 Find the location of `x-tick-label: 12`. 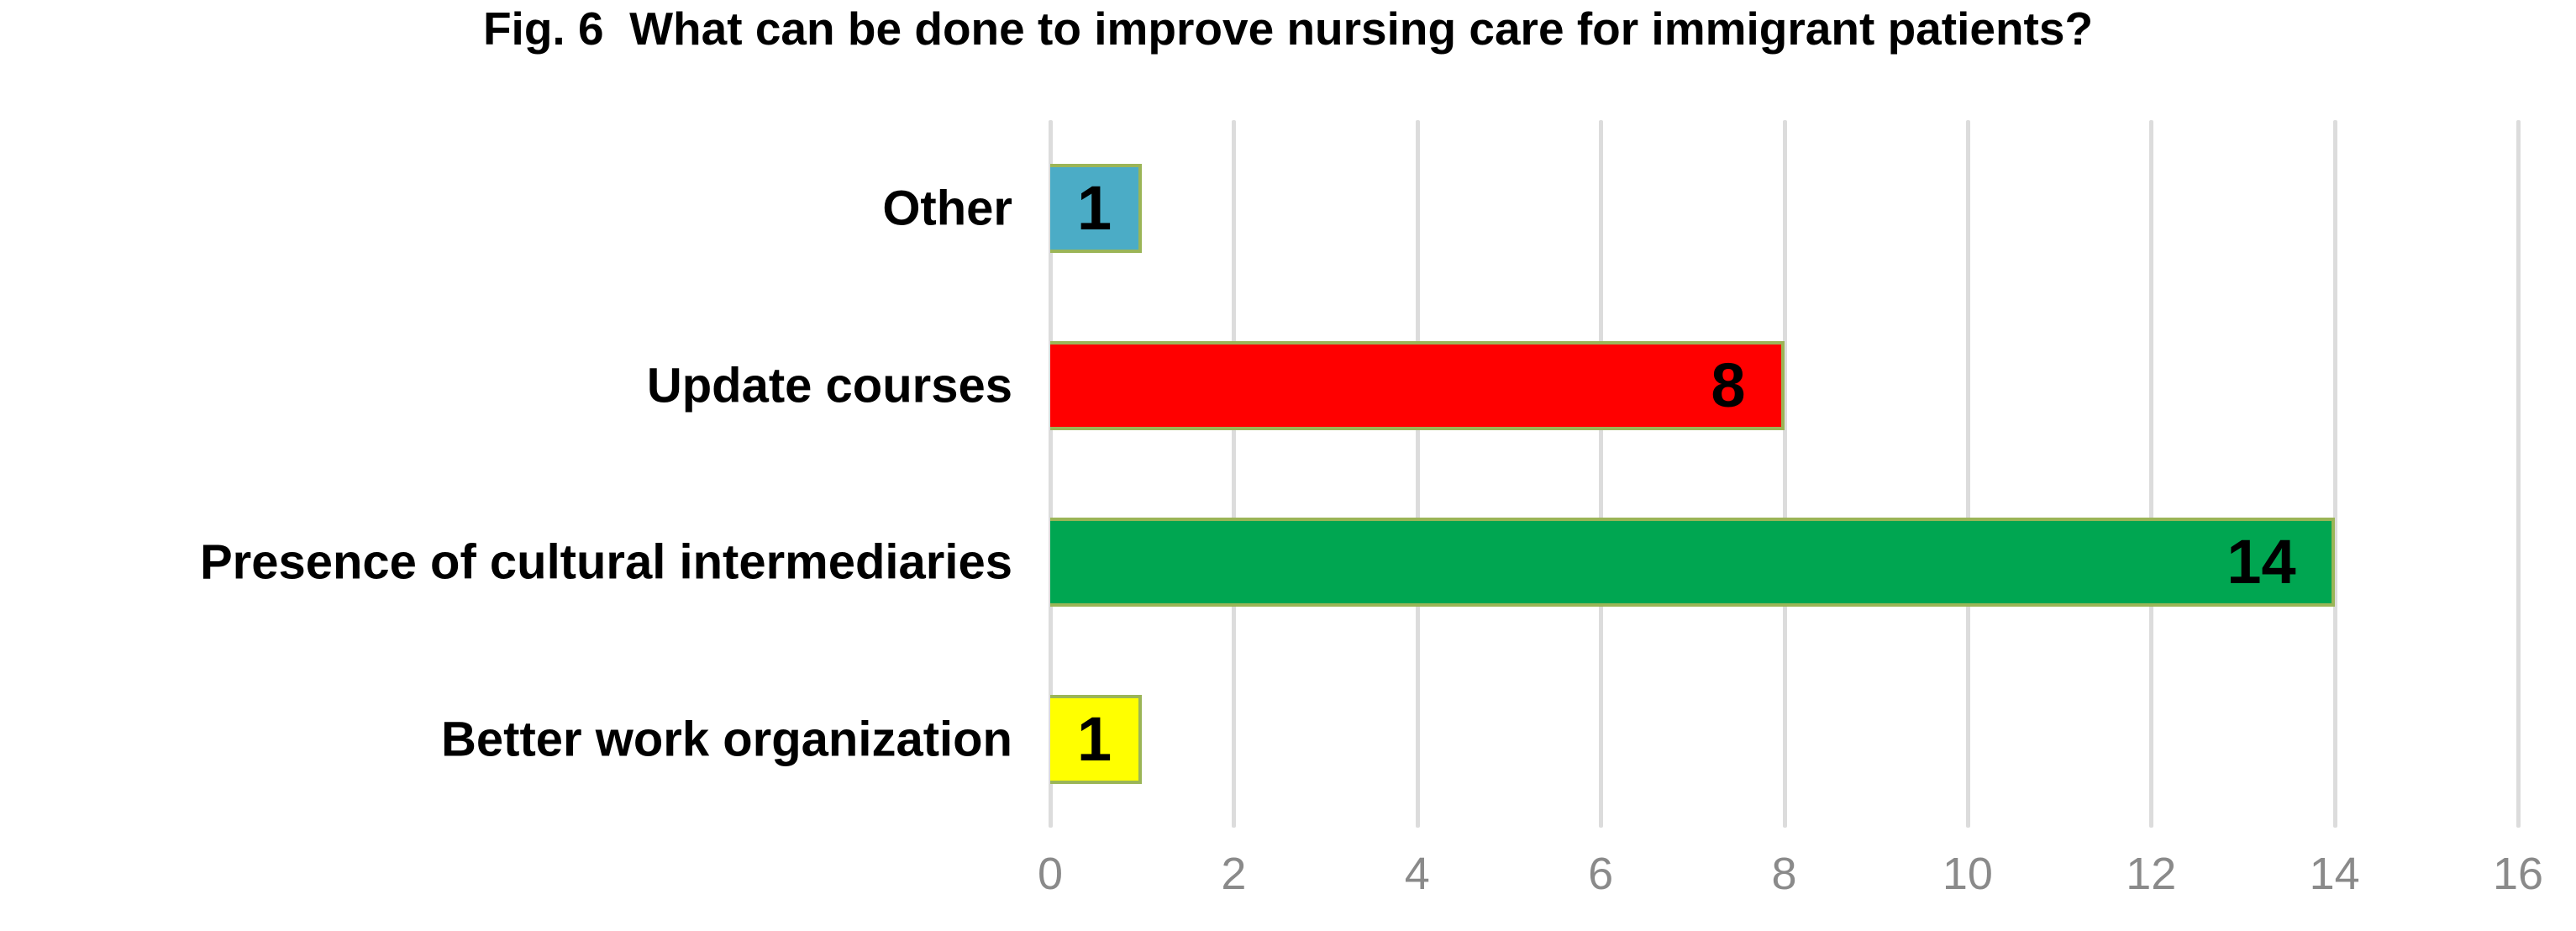

x-tick-label: 12 is located at coordinates (2151, 874).